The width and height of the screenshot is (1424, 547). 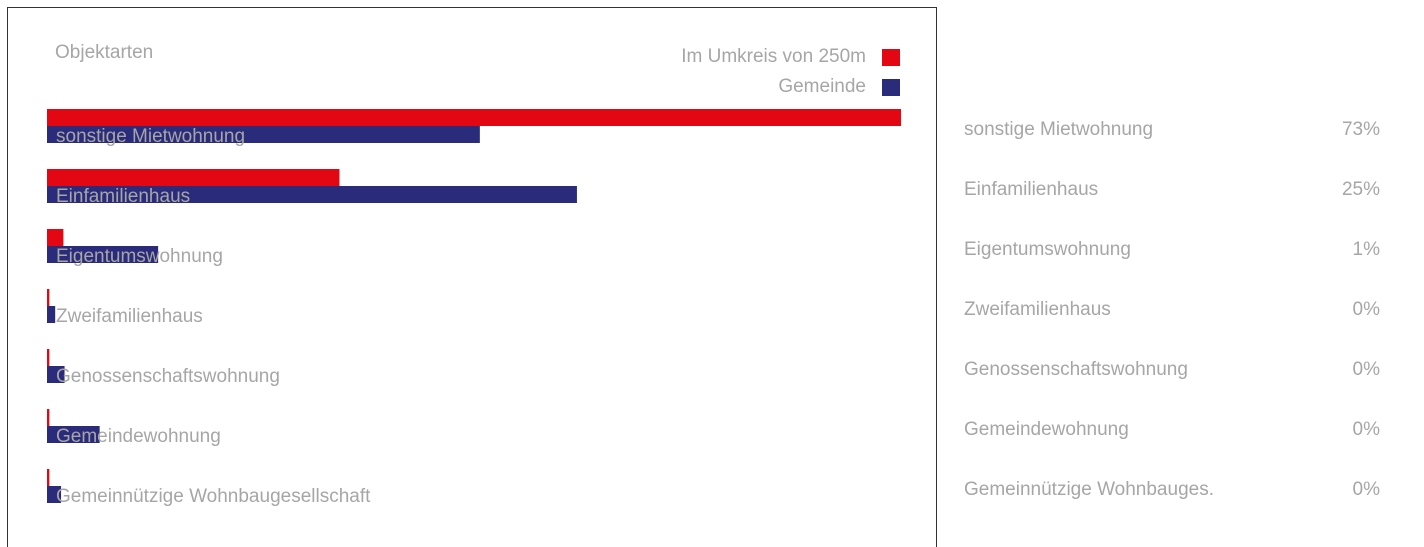 I want to click on legend-swatch-radius, so click(x=891, y=57).